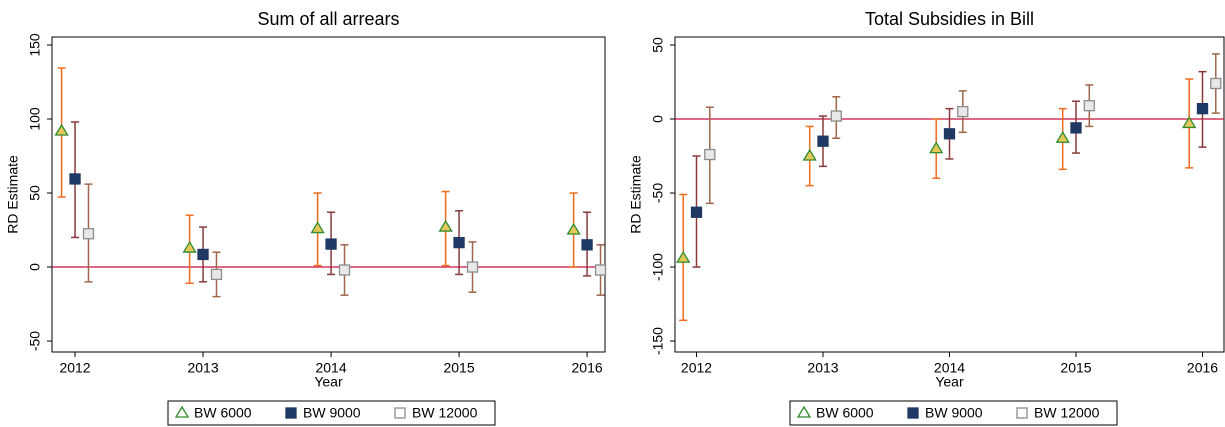 The height and width of the screenshot is (427, 1225). What do you see at coordinates (658, 267) in the screenshot?
I see `y-tick-label: -100` at bounding box center [658, 267].